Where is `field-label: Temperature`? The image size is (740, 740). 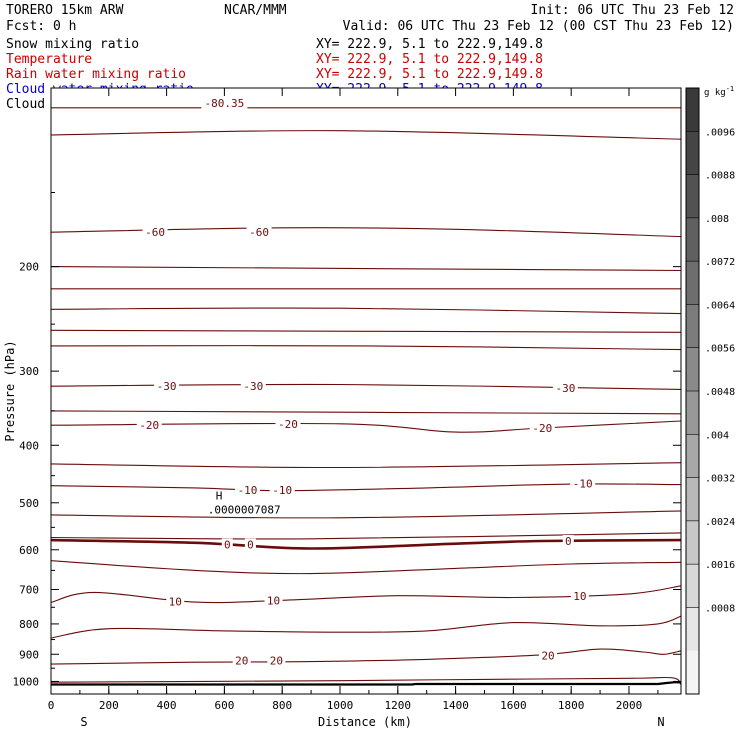 field-label: Temperature is located at coordinates (49, 59).